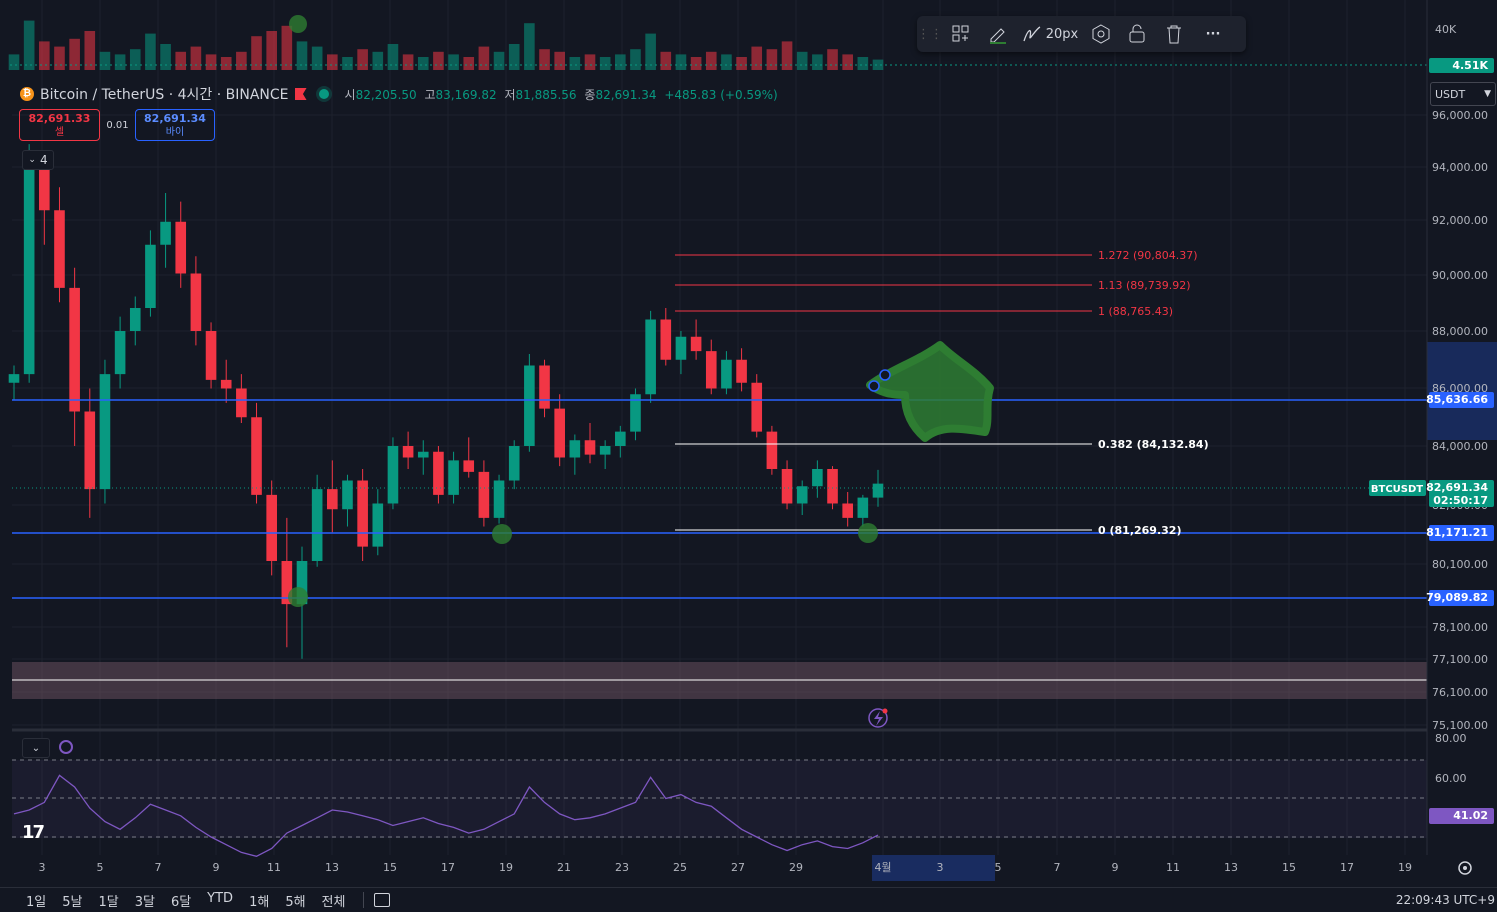  Describe the element at coordinates (748, 899) in the screenshot. I see `bottom-toolbar: 1일 5날 1달 3달 6달 YTD 1해 5해 전체 22:09:43 UTC+9` at that location.